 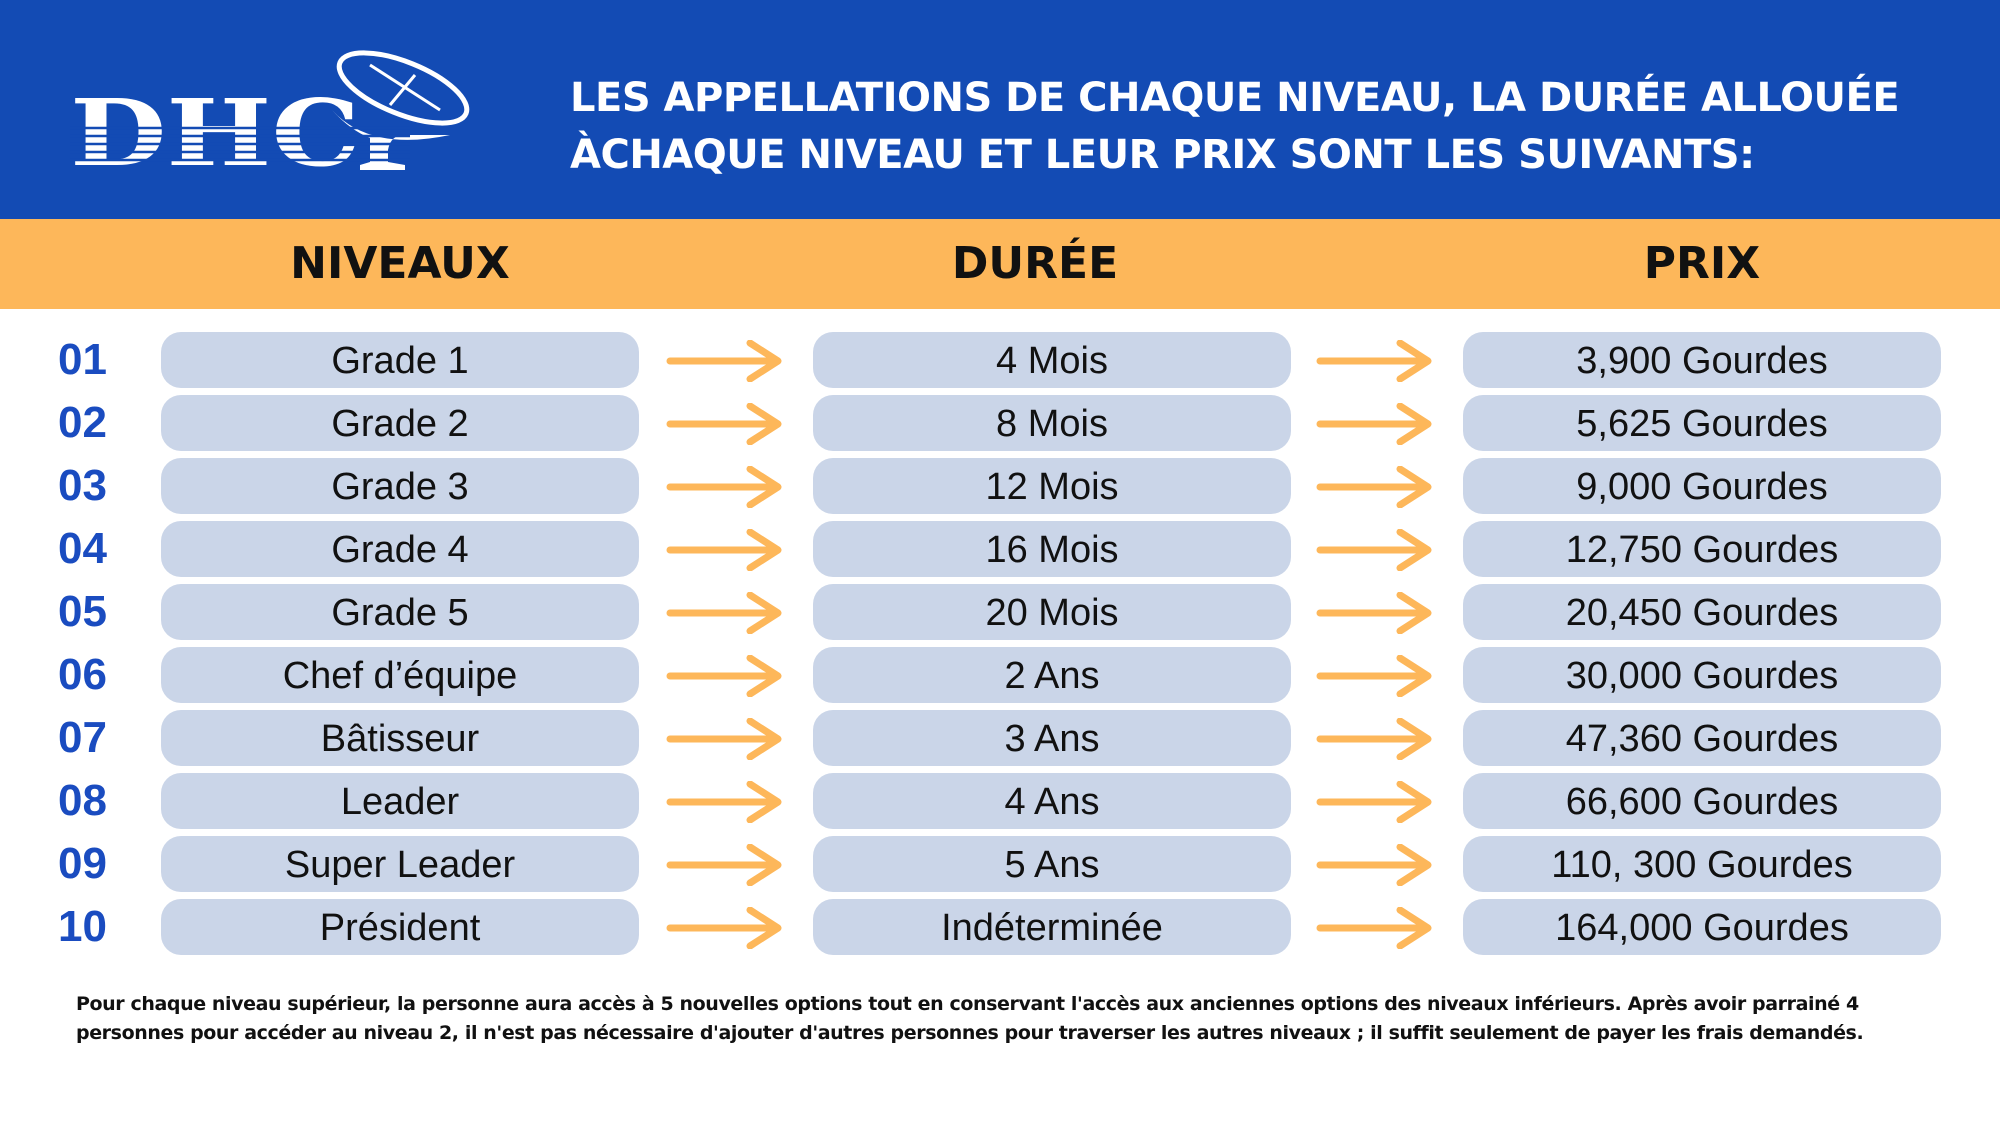 What do you see at coordinates (82, 737) in the screenshot?
I see `level-number: 07` at bounding box center [82, 737].